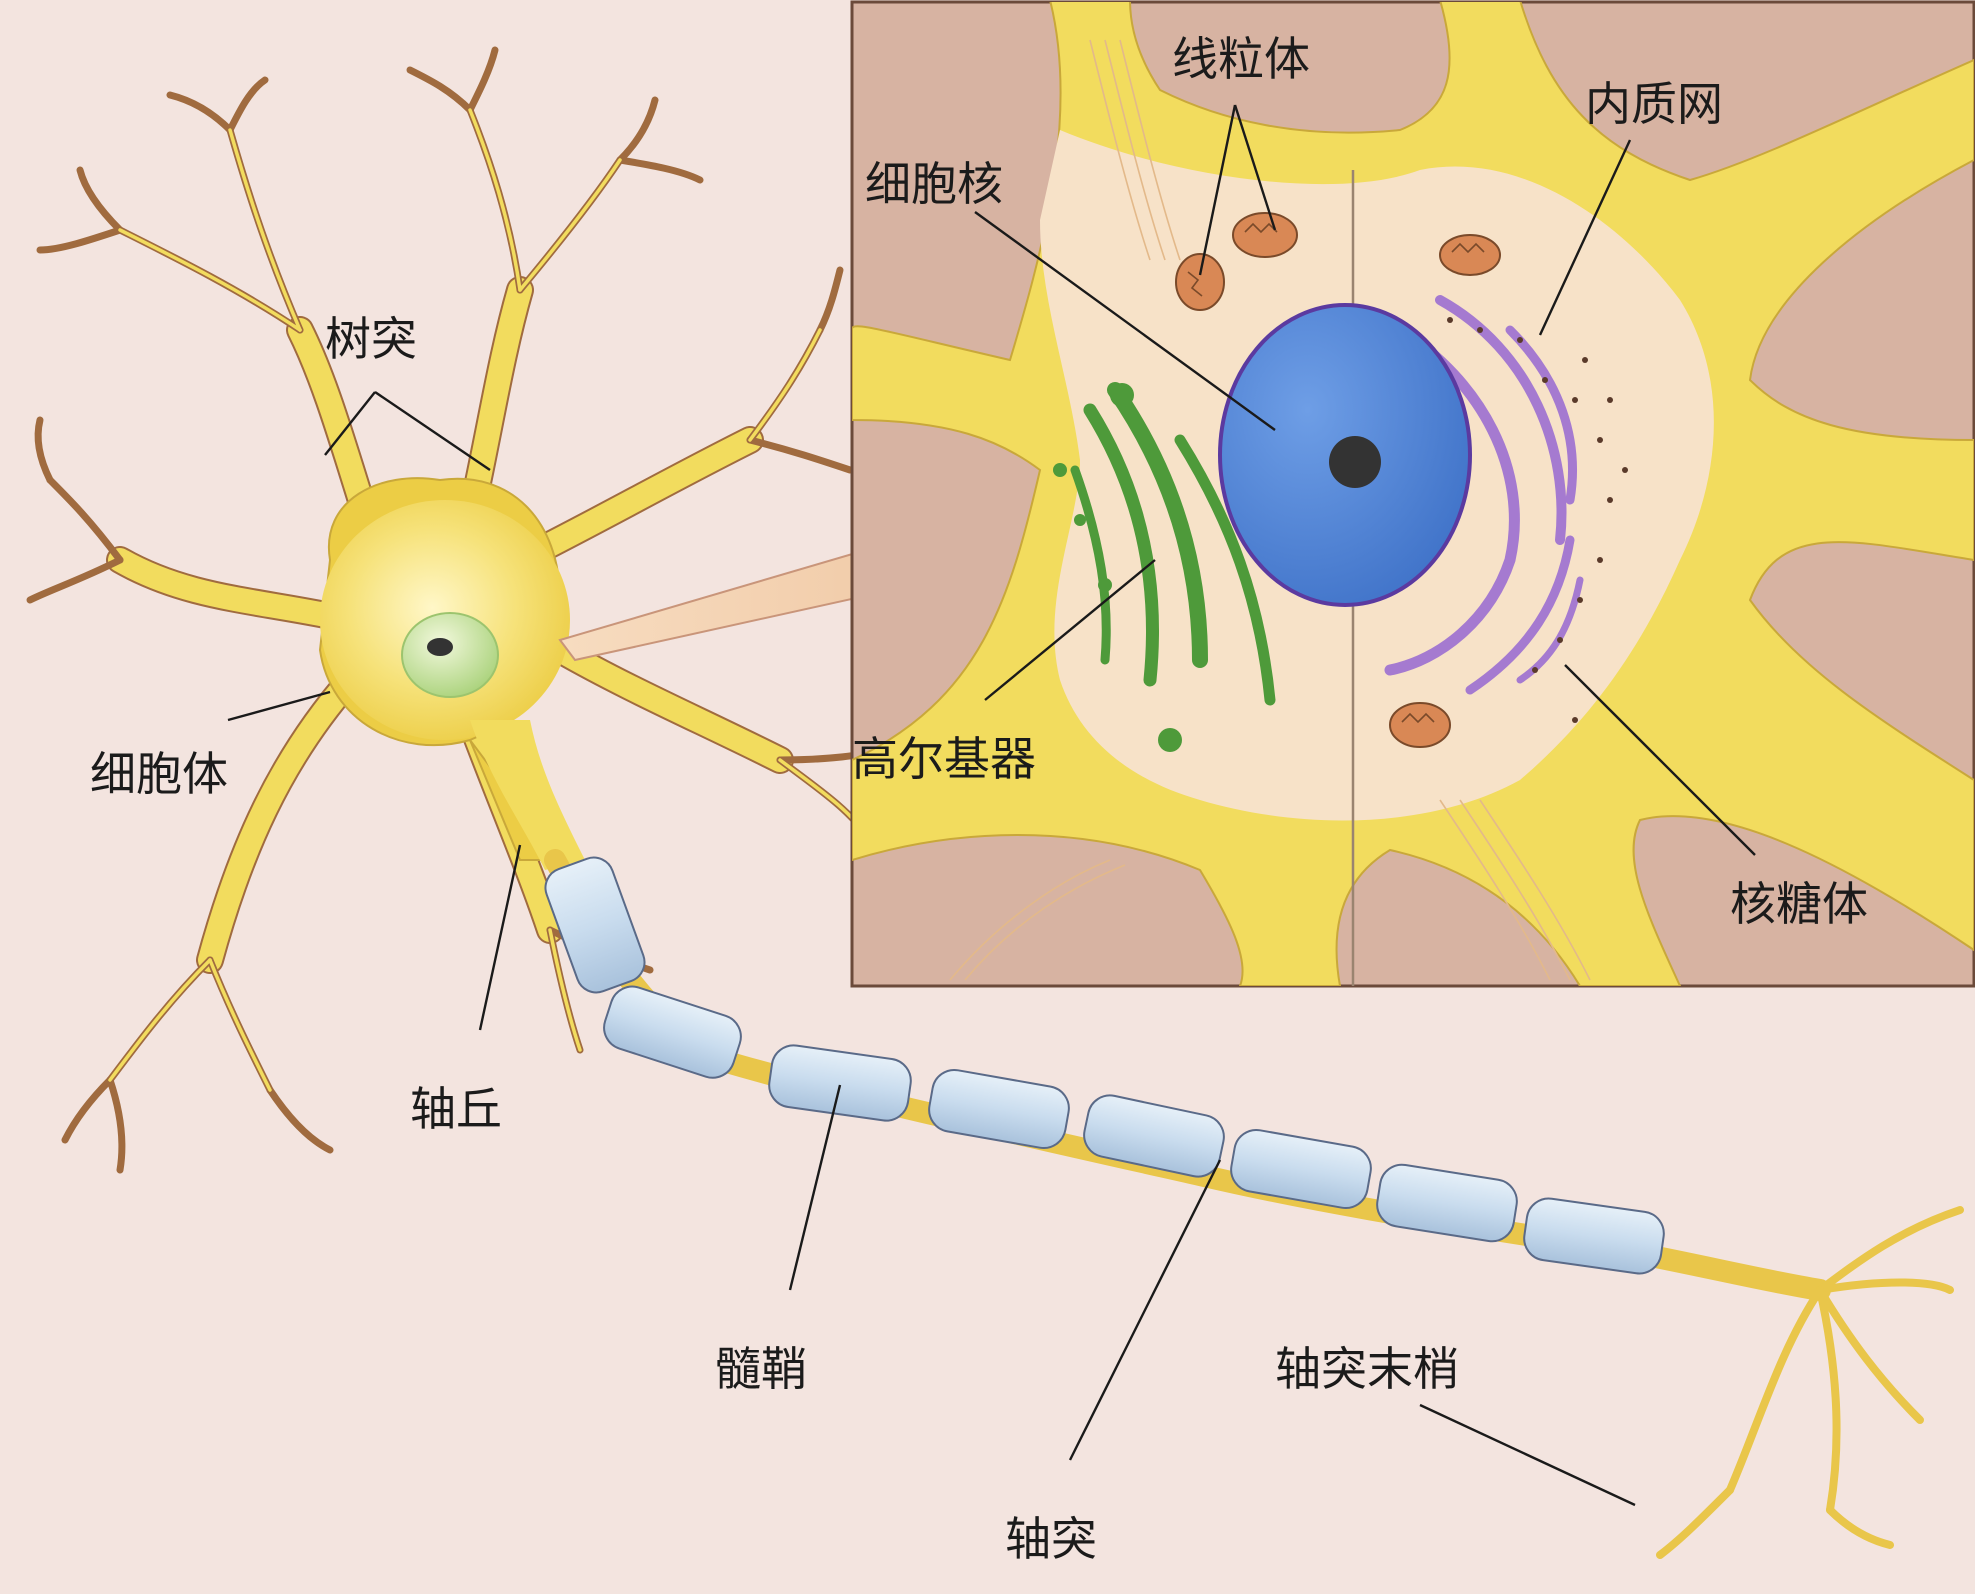 Image resolution: width=1975 pixels, height=1594 pixels. Describe the element at coordinates (1654, 104) in the screenshot. I see `label-endoplasmic-reticulum: 内质网` at that location.